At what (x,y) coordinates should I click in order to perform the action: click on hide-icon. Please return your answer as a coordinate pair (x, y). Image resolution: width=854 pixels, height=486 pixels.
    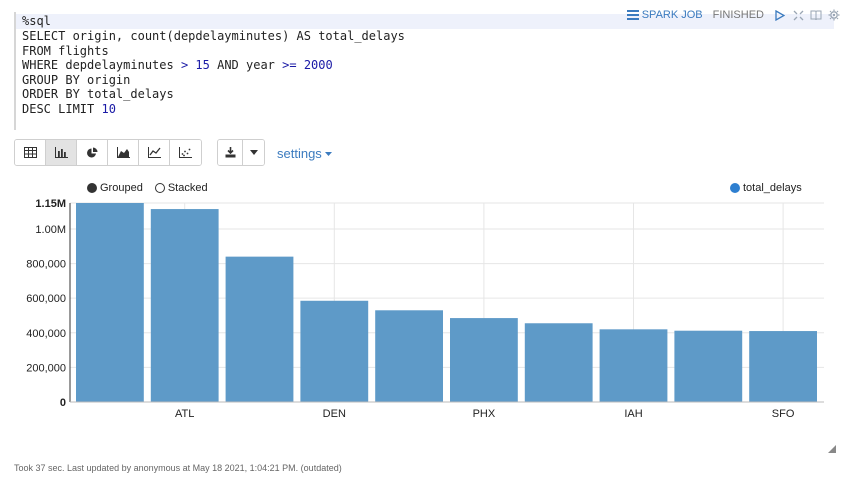
    Looking at the image, I should click on (798, 15).